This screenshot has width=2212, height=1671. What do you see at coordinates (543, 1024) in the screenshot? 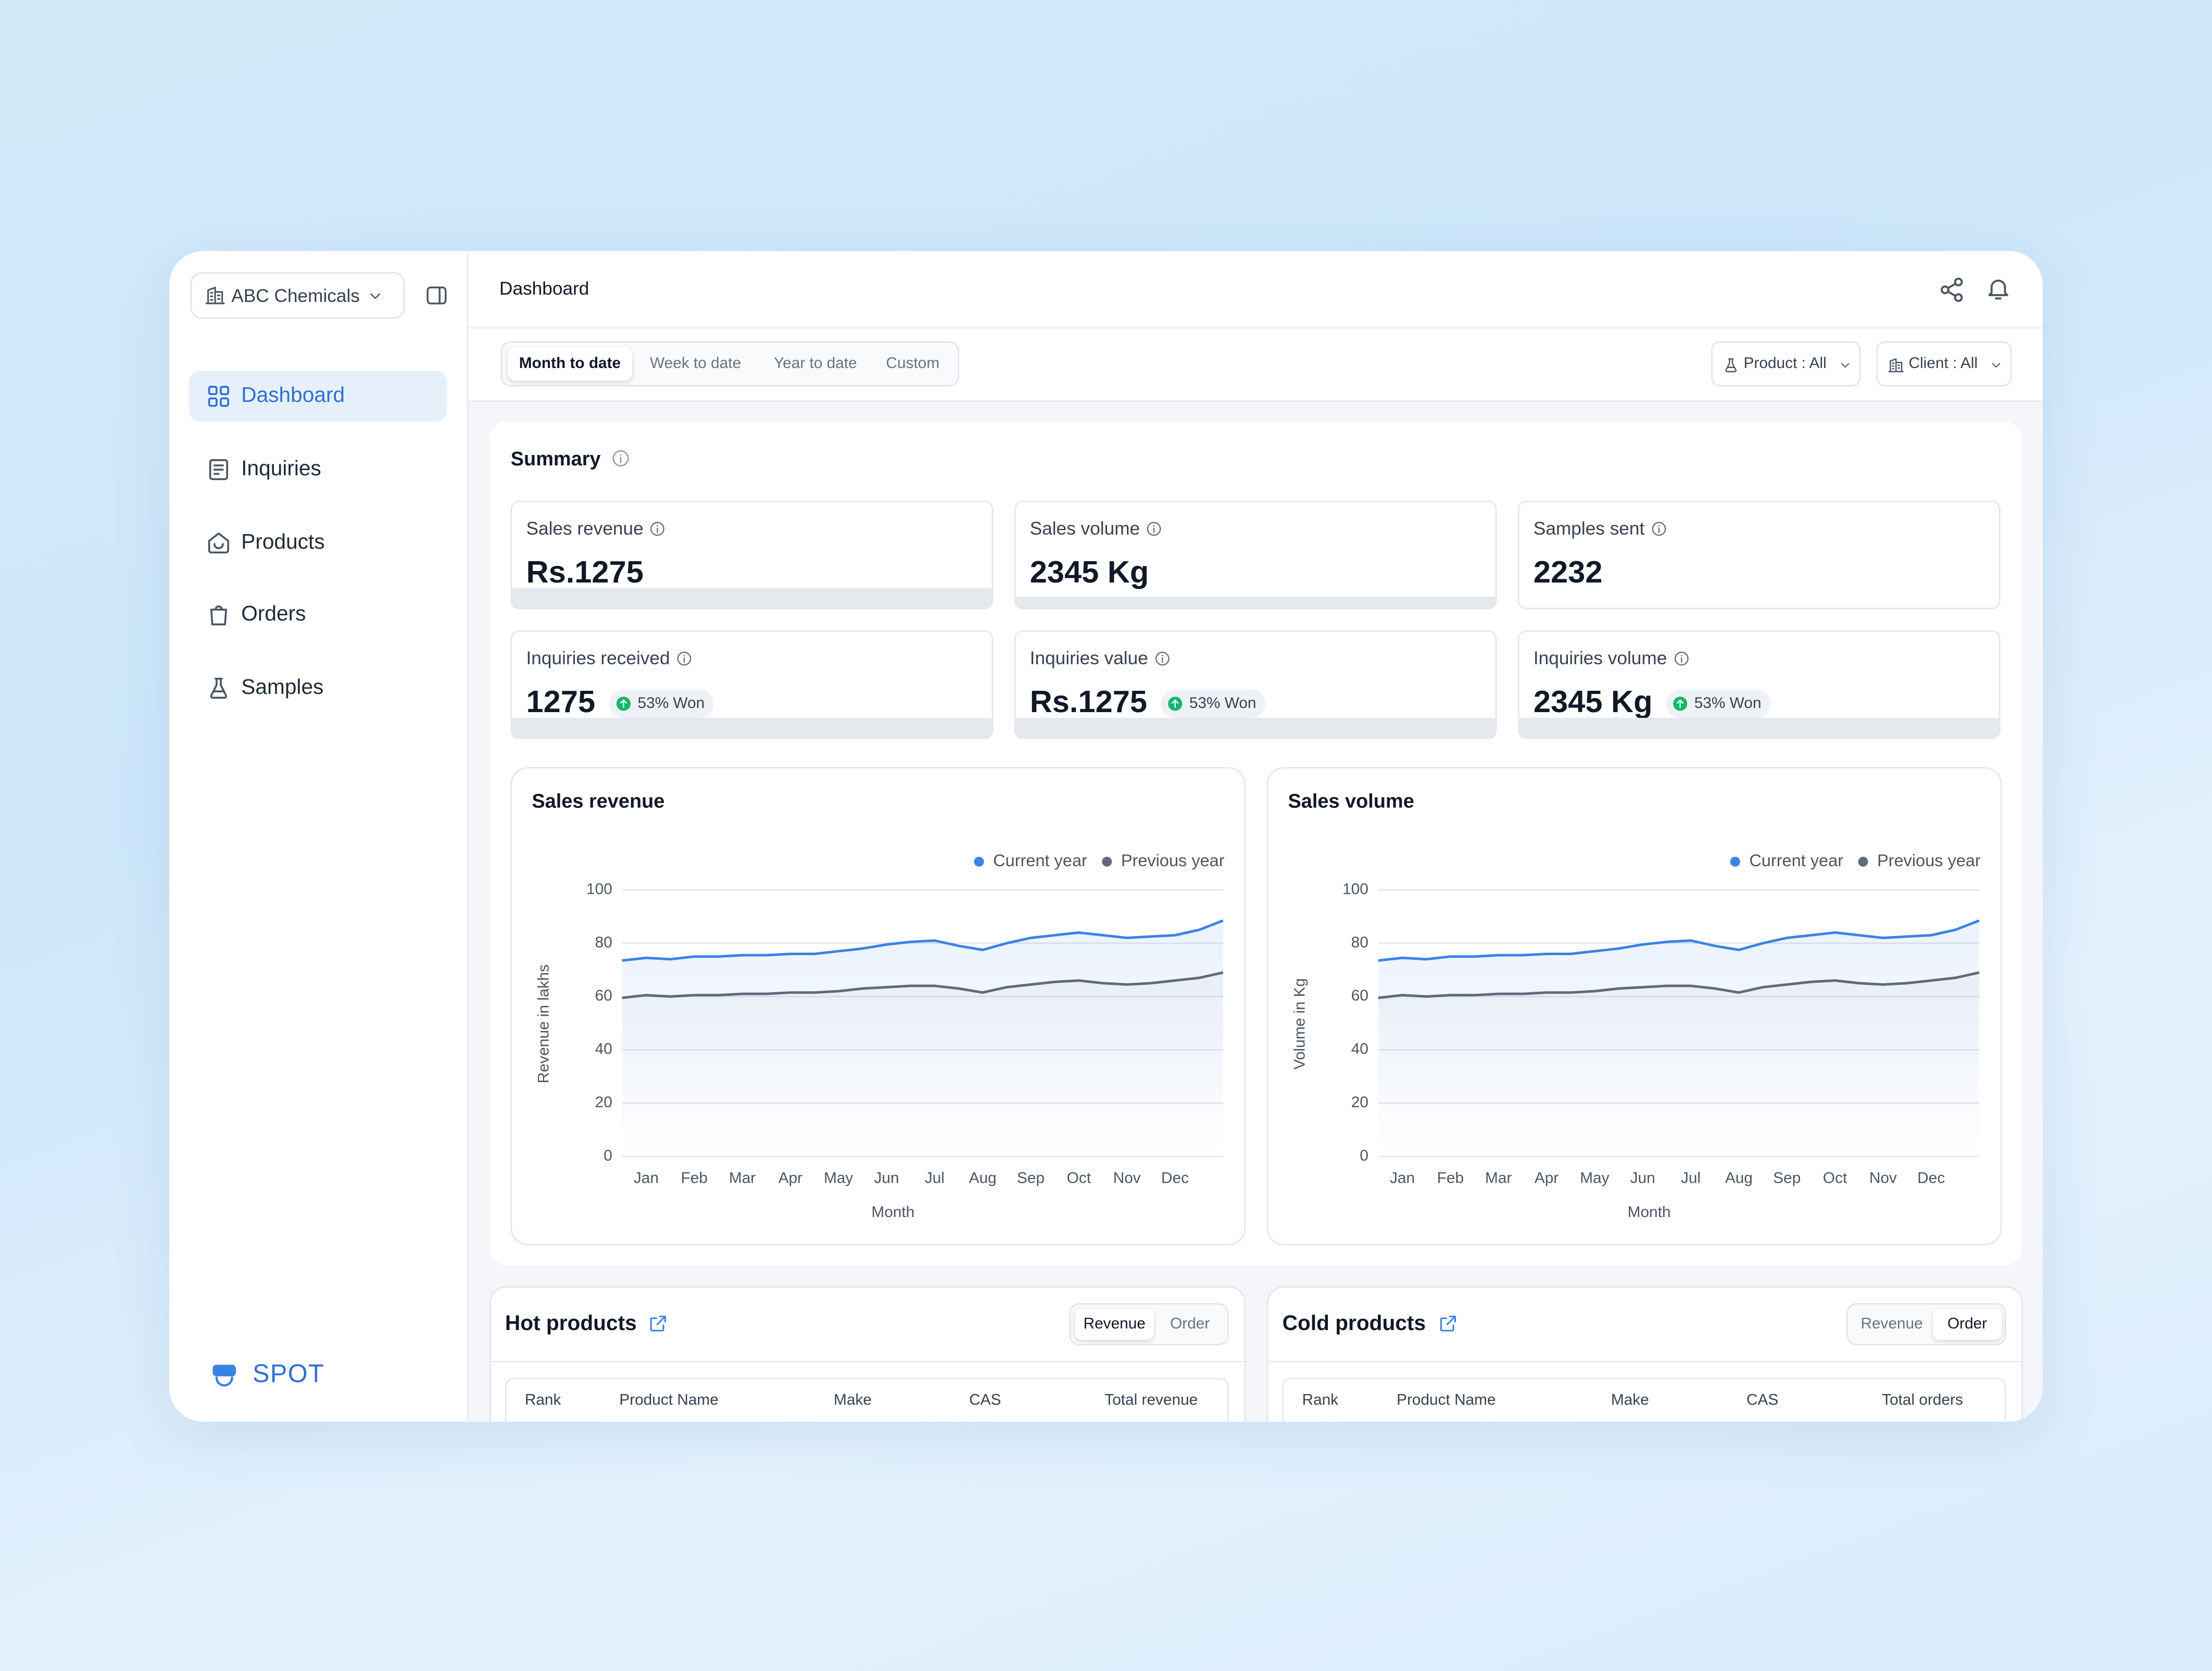
I see `y-axis-label: Revenue in lakhs` at bounding box center [543, 1024].